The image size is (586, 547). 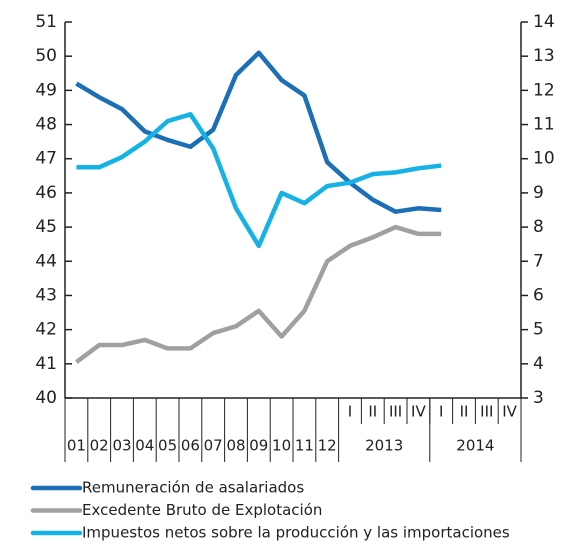 I want to click on x-tick-label: 08, so click(x=235, y=446).